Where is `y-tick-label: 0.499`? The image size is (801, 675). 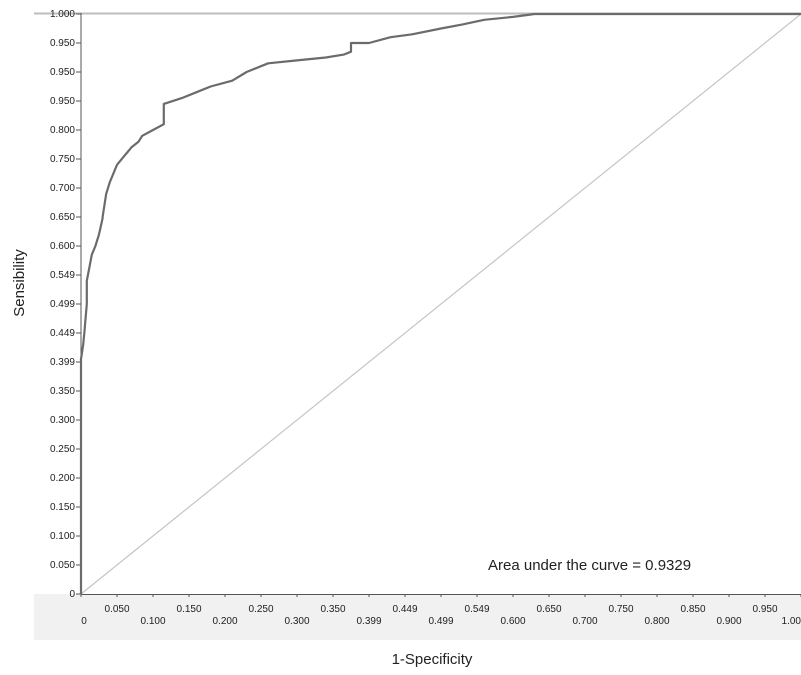
y-tick-label: 0.499 is located at coordinates (62, 304).